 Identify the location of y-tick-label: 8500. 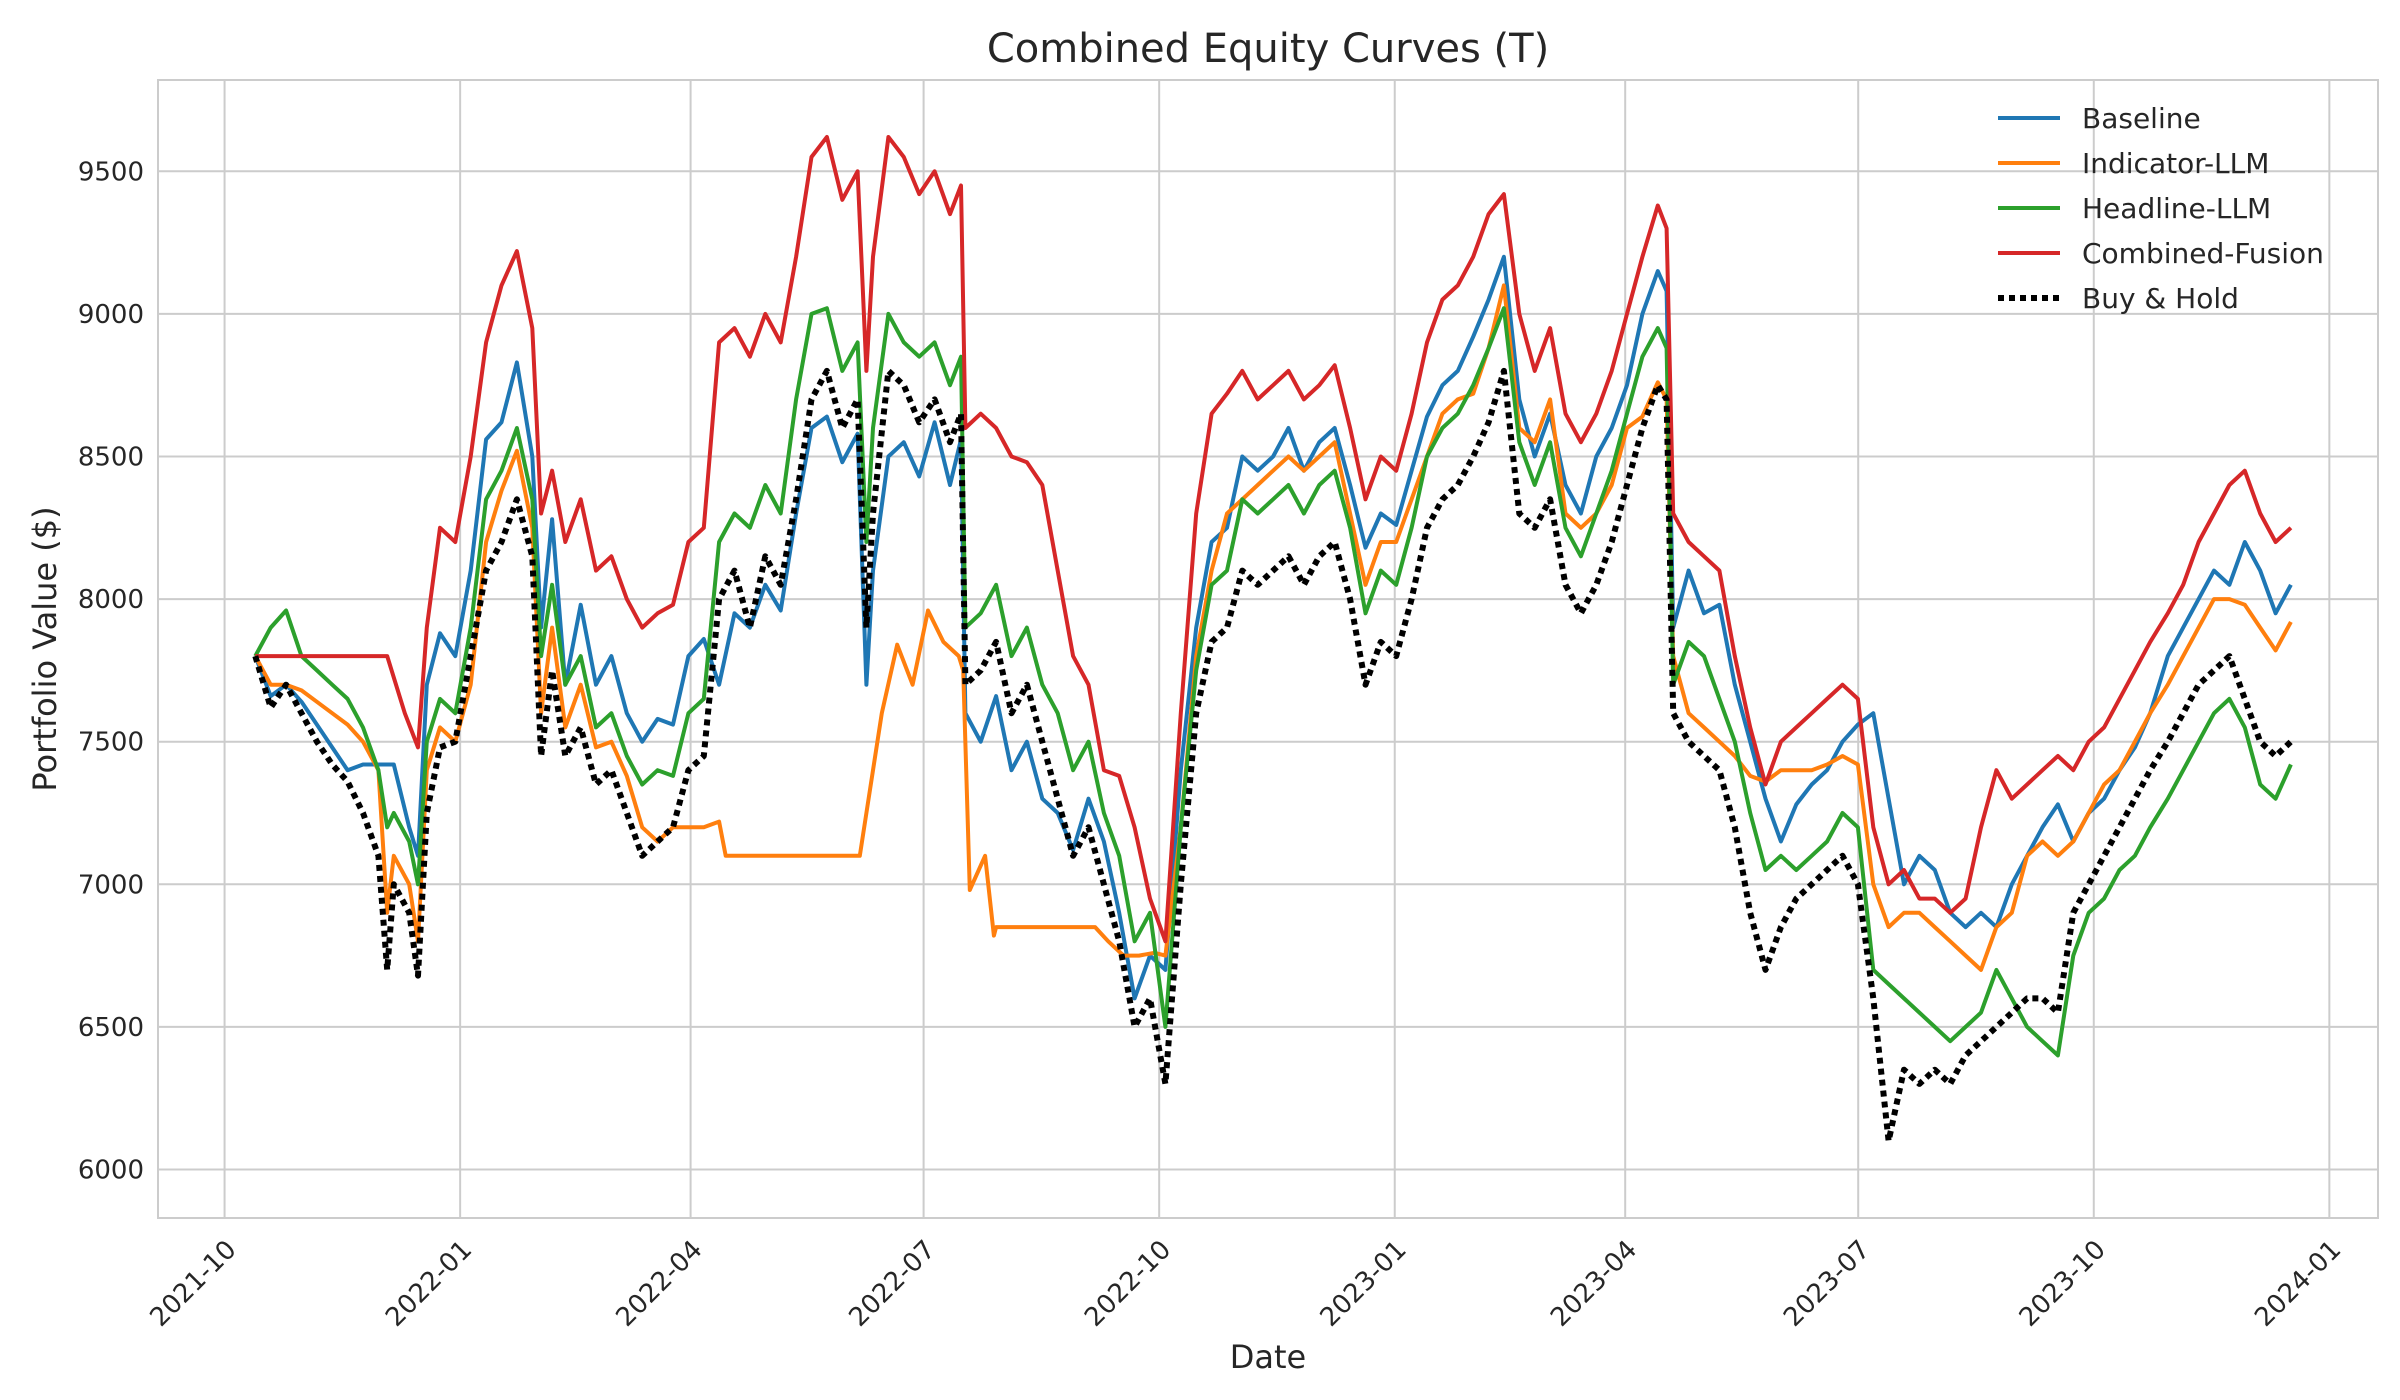
(111, 457).